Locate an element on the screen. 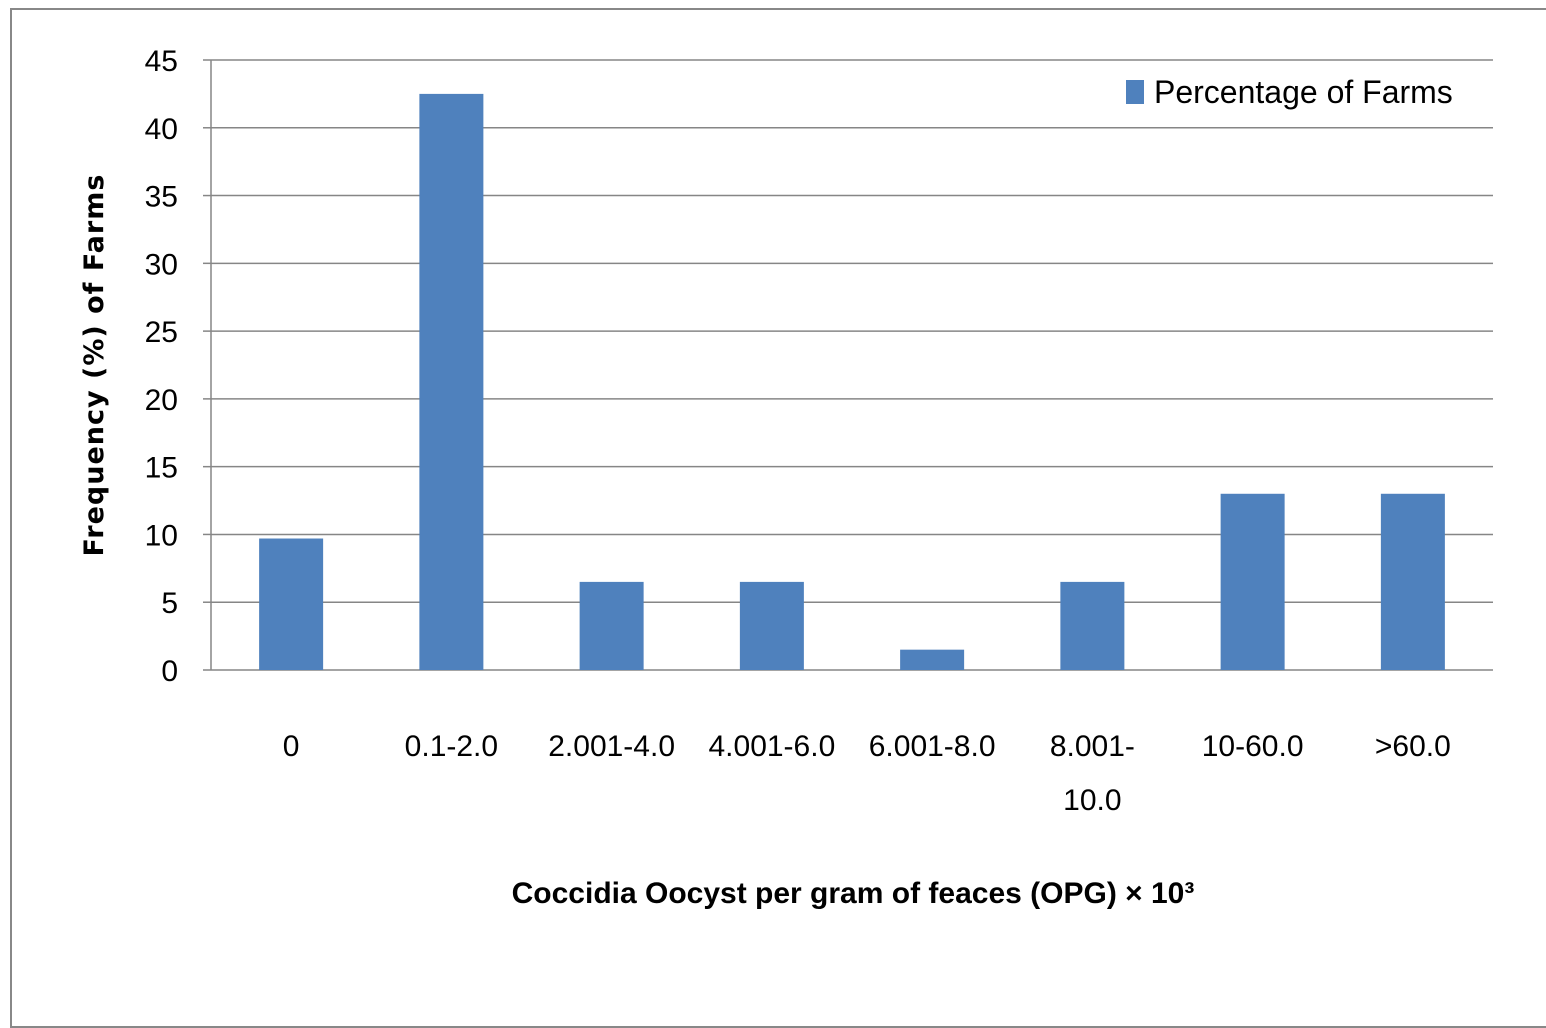 Image resolution: width=1546 pixels, height=1028 pixels. y-tick-label: 0 is located at coordinates (169, 671).